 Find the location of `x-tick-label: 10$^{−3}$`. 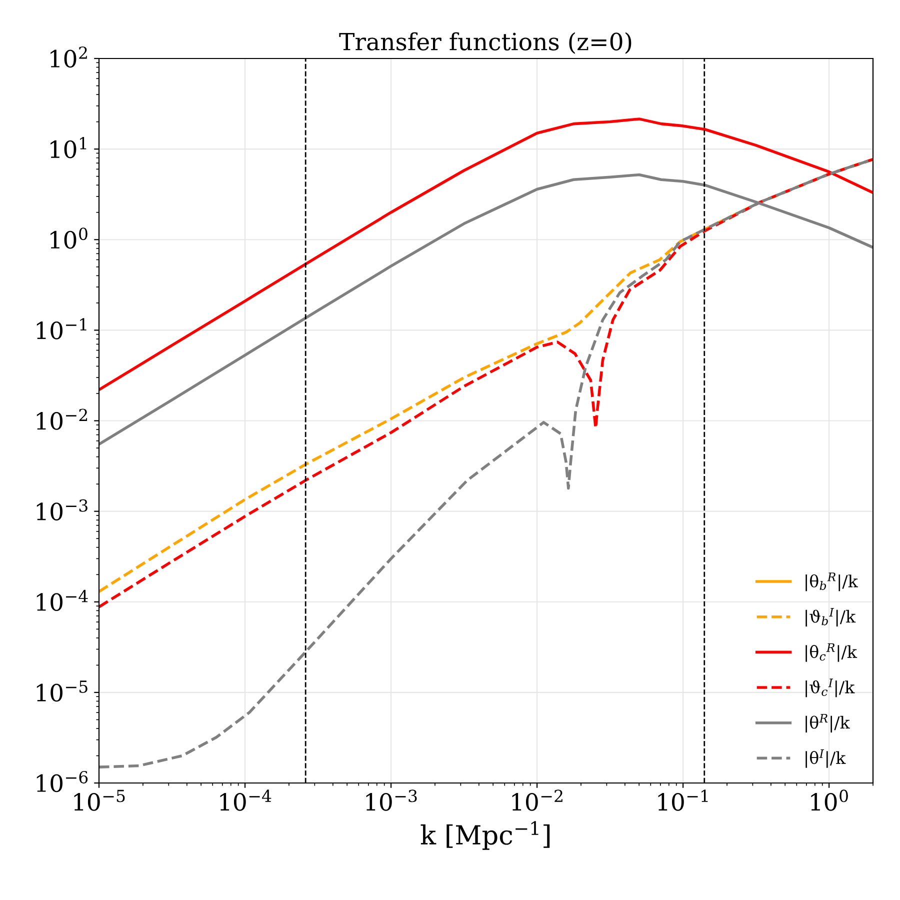

x-tick-label: 10$^{−3}$ is located at coordinates (391, 800).